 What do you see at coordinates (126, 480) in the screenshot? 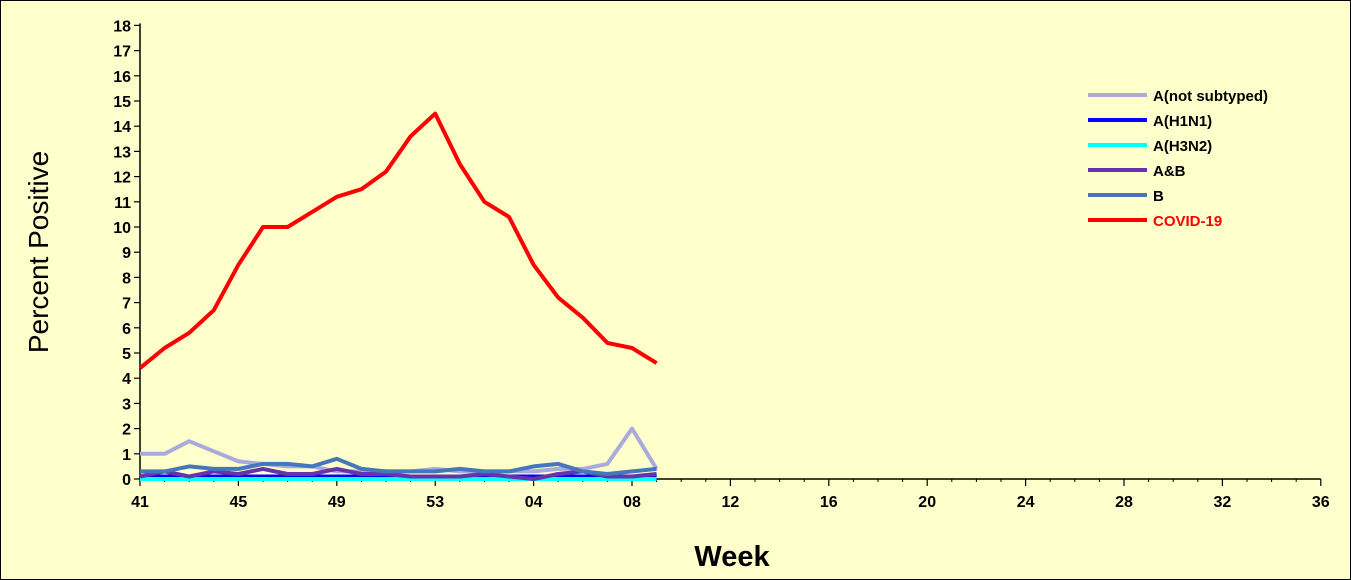
I see `y-tick-label: 0` at bounding box center [126, 480].